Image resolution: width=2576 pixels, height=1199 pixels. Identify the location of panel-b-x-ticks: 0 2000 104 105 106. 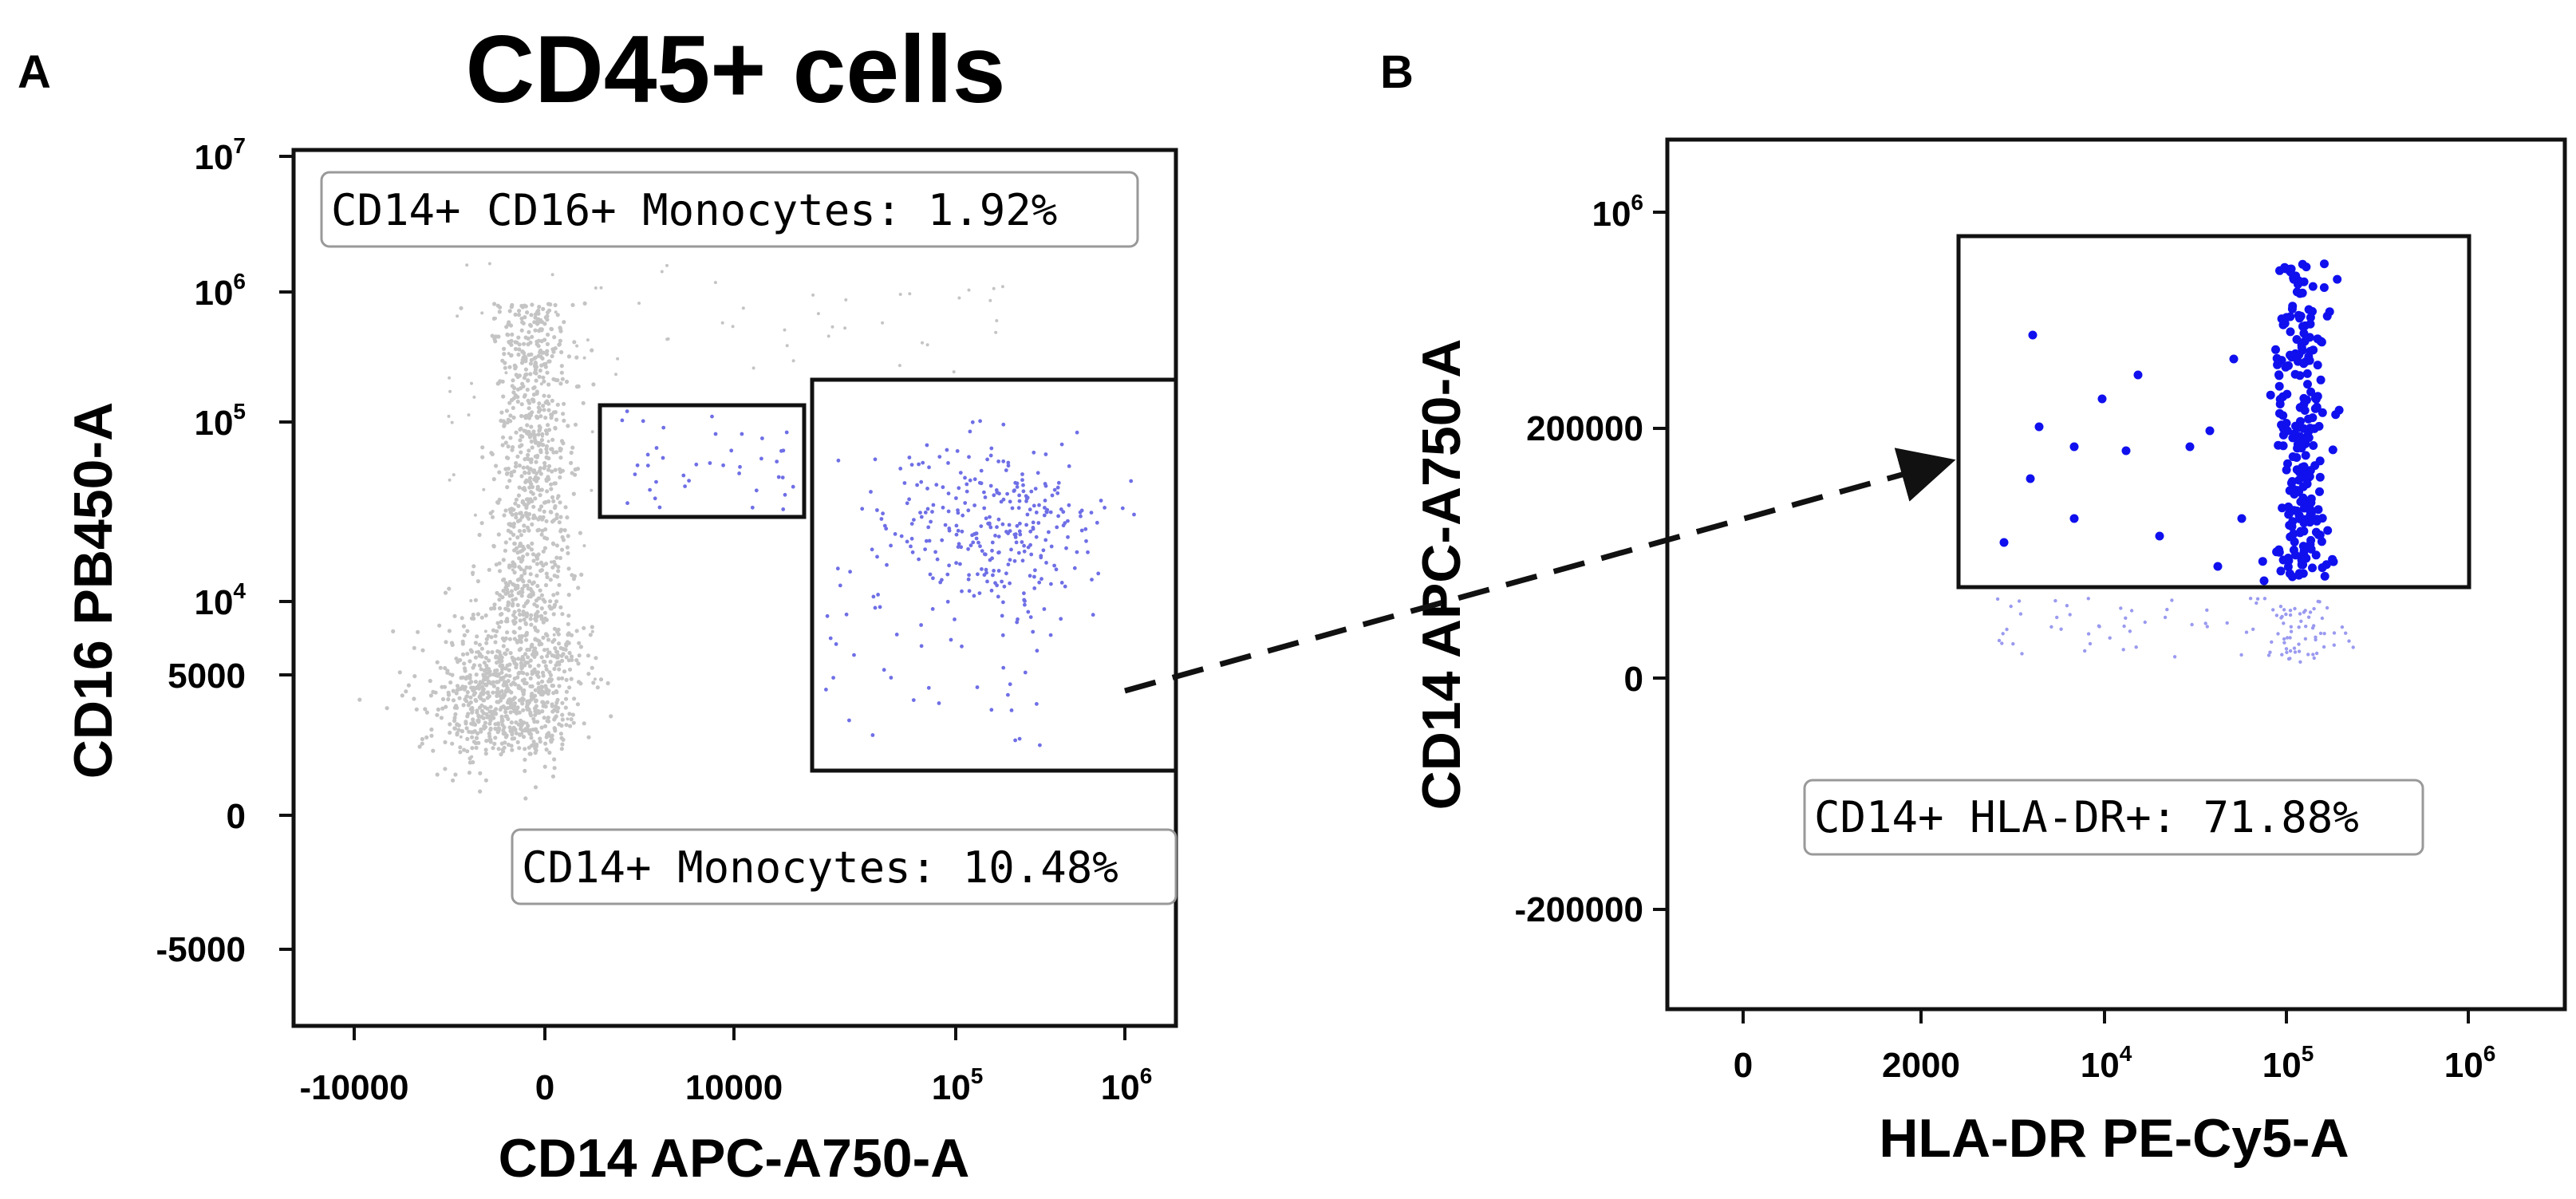
(2114, 1047).